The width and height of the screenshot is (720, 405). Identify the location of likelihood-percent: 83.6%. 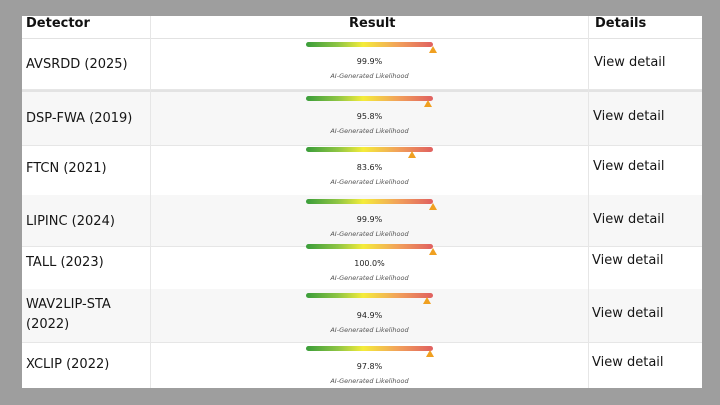
(369, 167).